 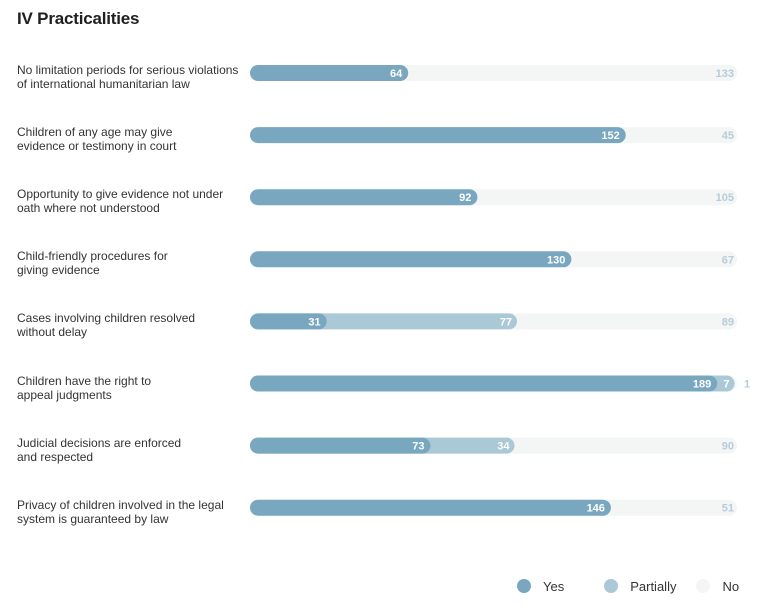 What do you see at coordinates (610, 136) in the screenshot?
I see `value-label-yes: 152` at bounding box center [610, 136].